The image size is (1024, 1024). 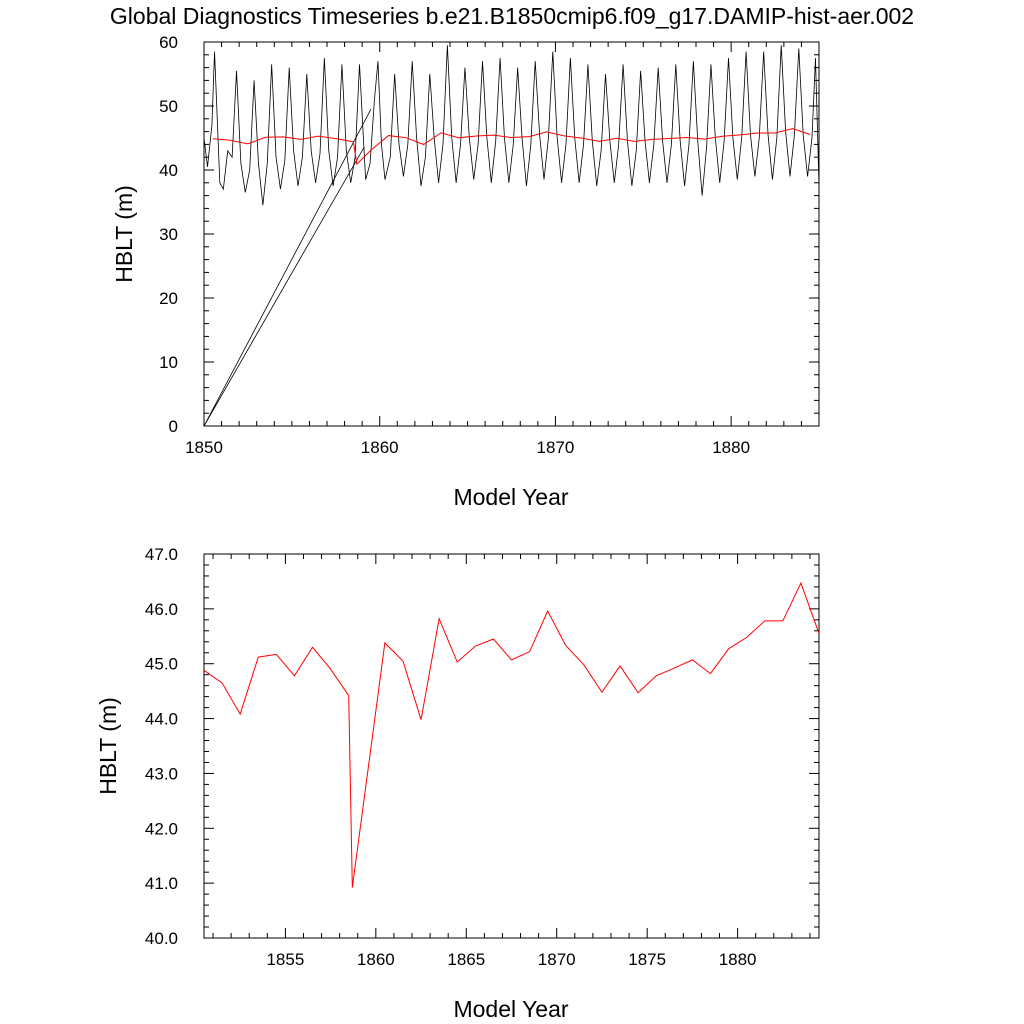 What do you see at coordinates (124, 234) in the screenshot?
I see `top-y-axis-label: HBLT (m)` at bounding box center [124, 234].